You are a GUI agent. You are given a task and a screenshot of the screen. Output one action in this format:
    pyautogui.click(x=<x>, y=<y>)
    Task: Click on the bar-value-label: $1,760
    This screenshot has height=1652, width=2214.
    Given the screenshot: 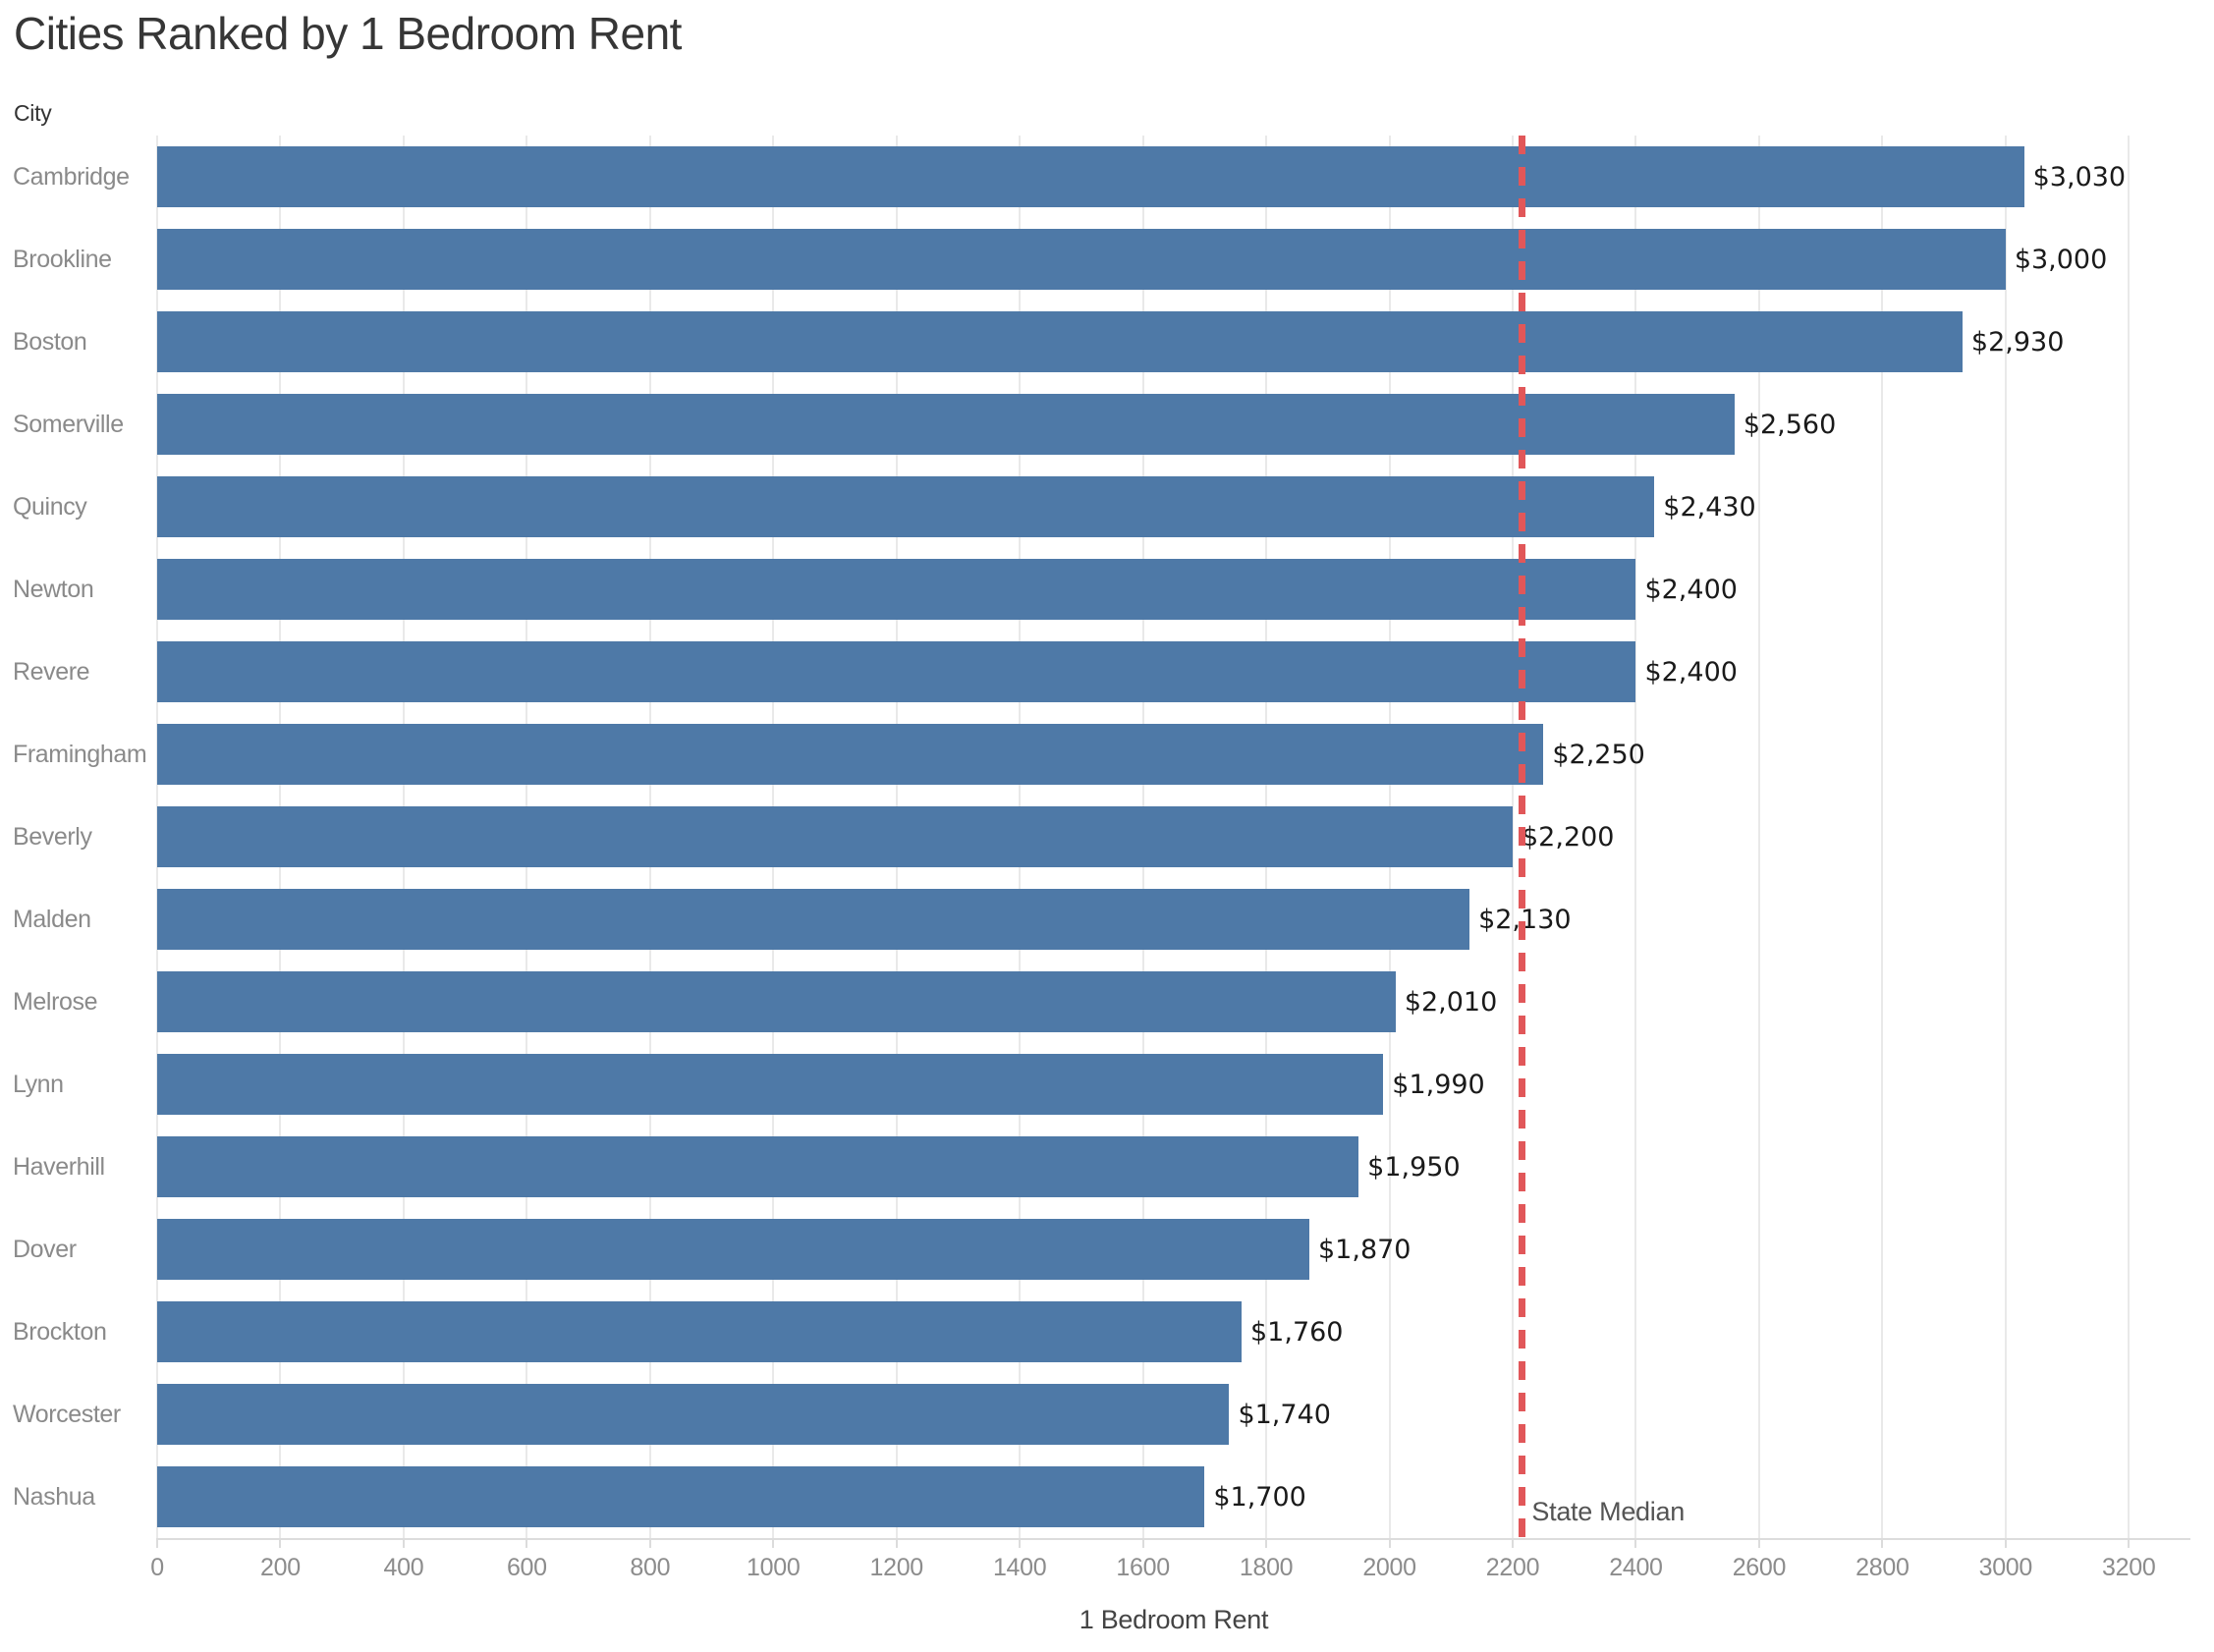 What is the action you would take?
    pyautogui.click(x=1297, y=1332)
    